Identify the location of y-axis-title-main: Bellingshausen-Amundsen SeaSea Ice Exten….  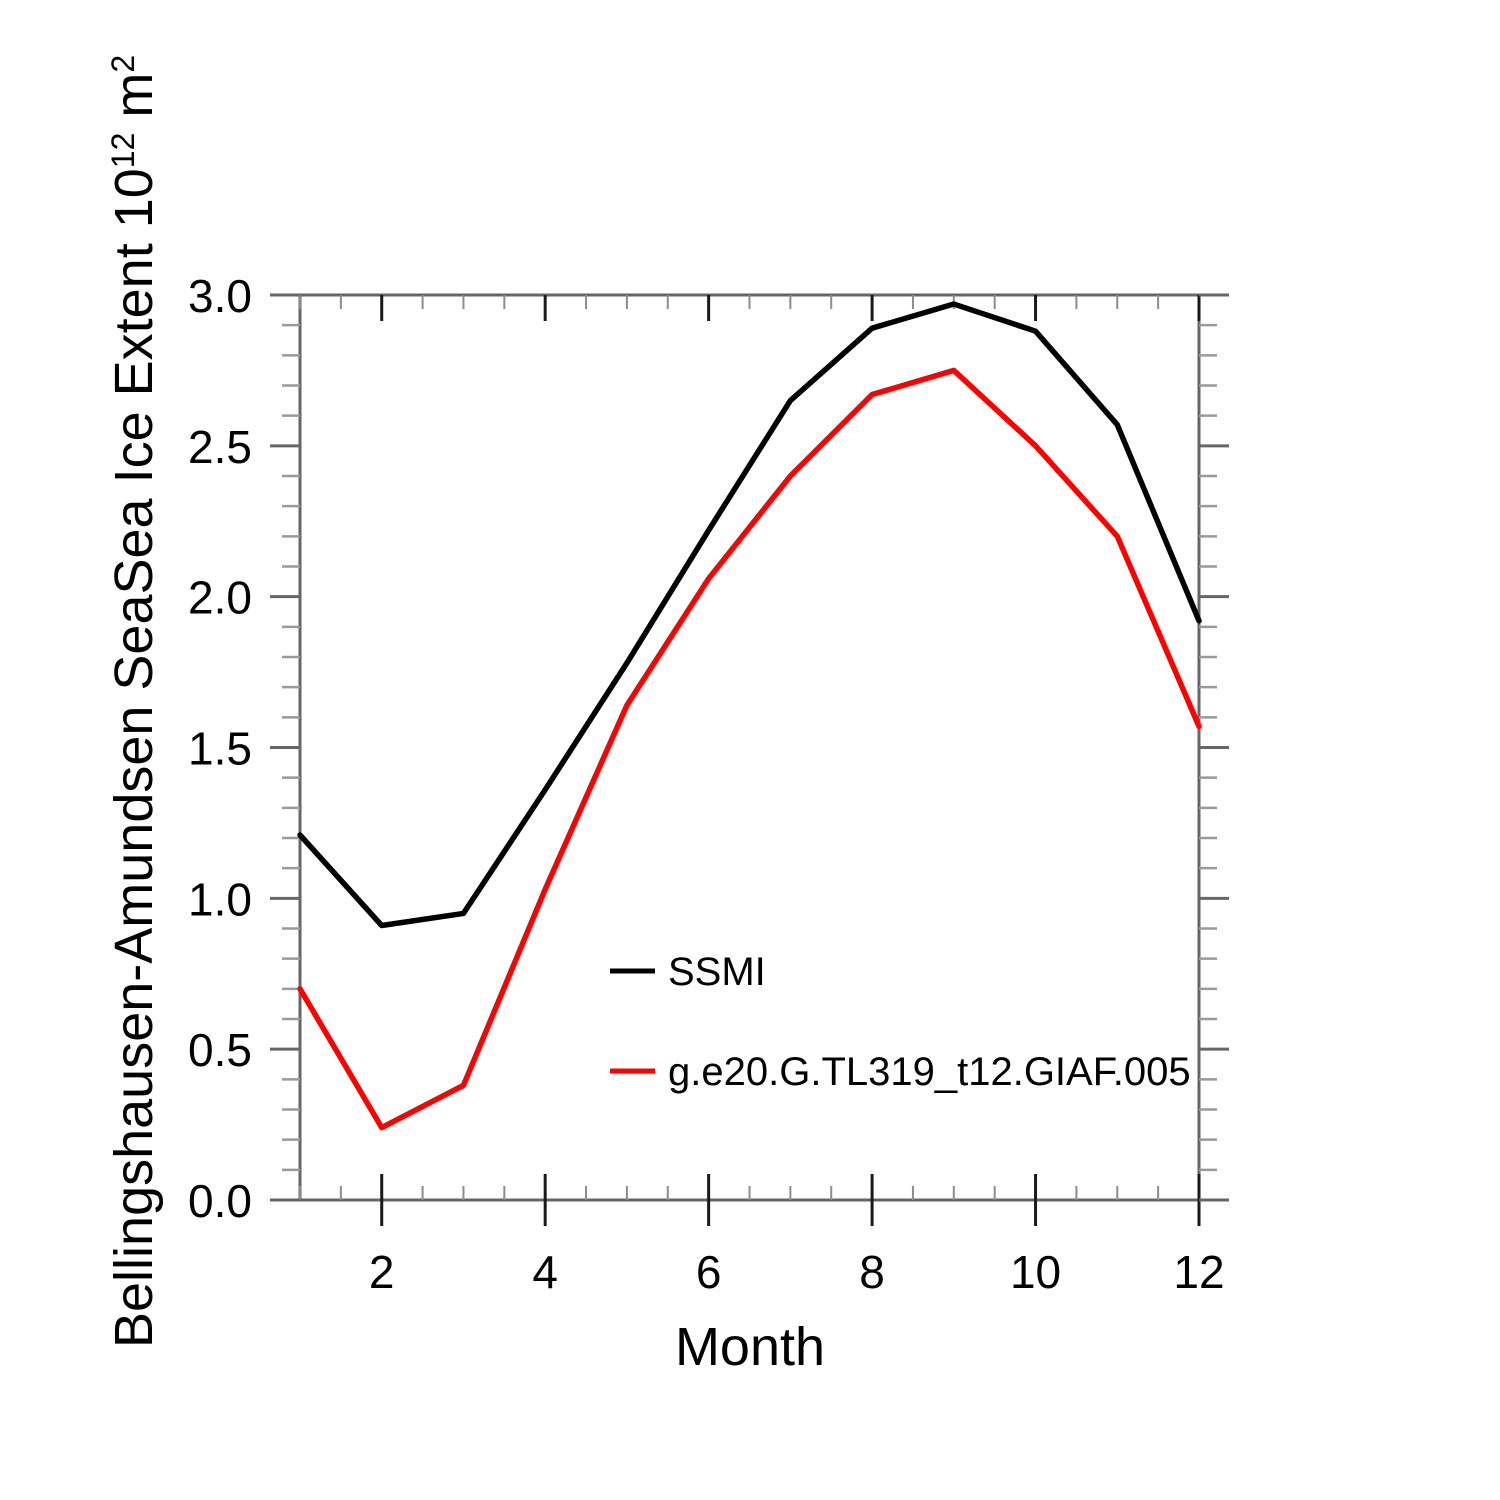
(134, 758).